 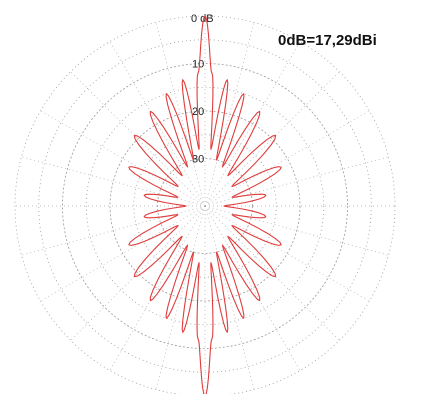 I want to click on grid-ring, so click(x=205, y=206).